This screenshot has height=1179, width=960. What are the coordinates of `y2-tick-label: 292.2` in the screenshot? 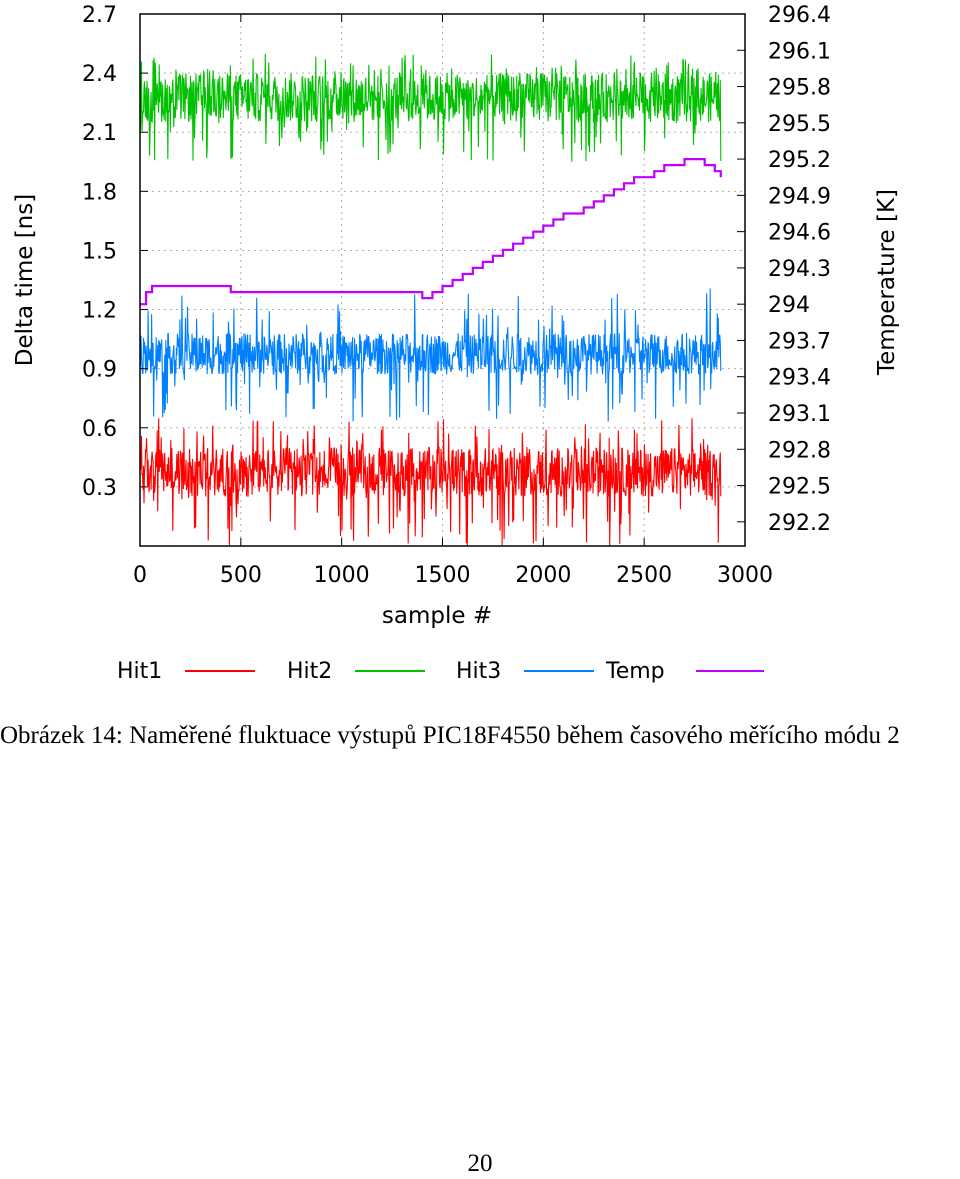 It's located at (799, 523).